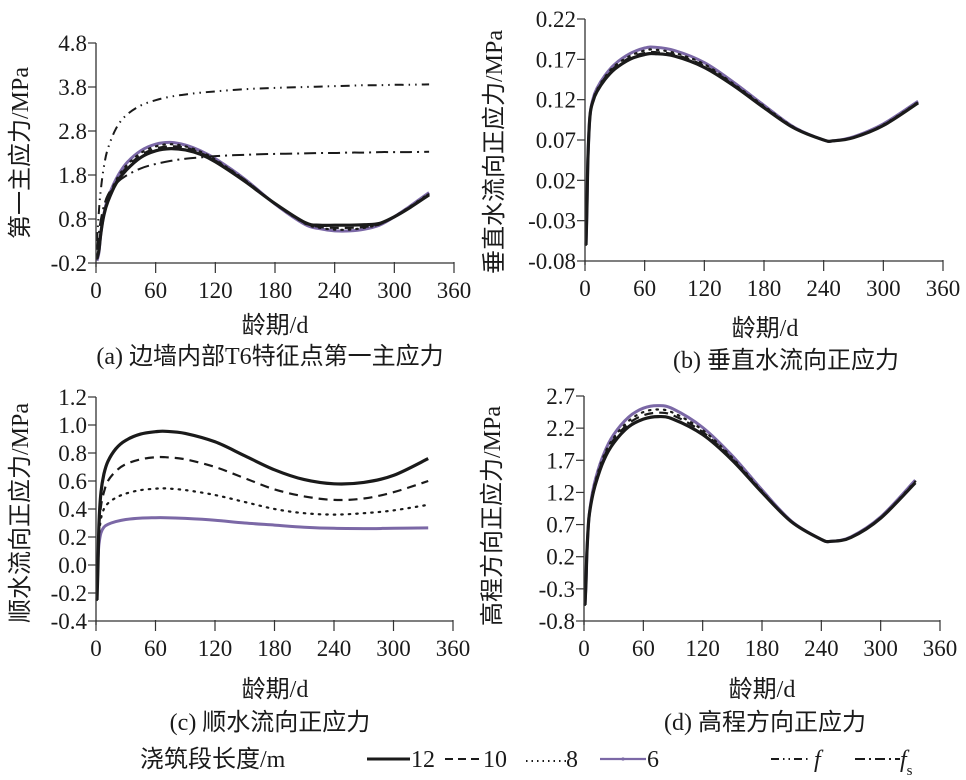 This screenshot has height=780, width=966. What do you see at coordinates (269, 356) in the screenshot?
I see `panel-a-caption: (a) 边墙内部T6特征点第一主应力` at bounding box center [269, 356].